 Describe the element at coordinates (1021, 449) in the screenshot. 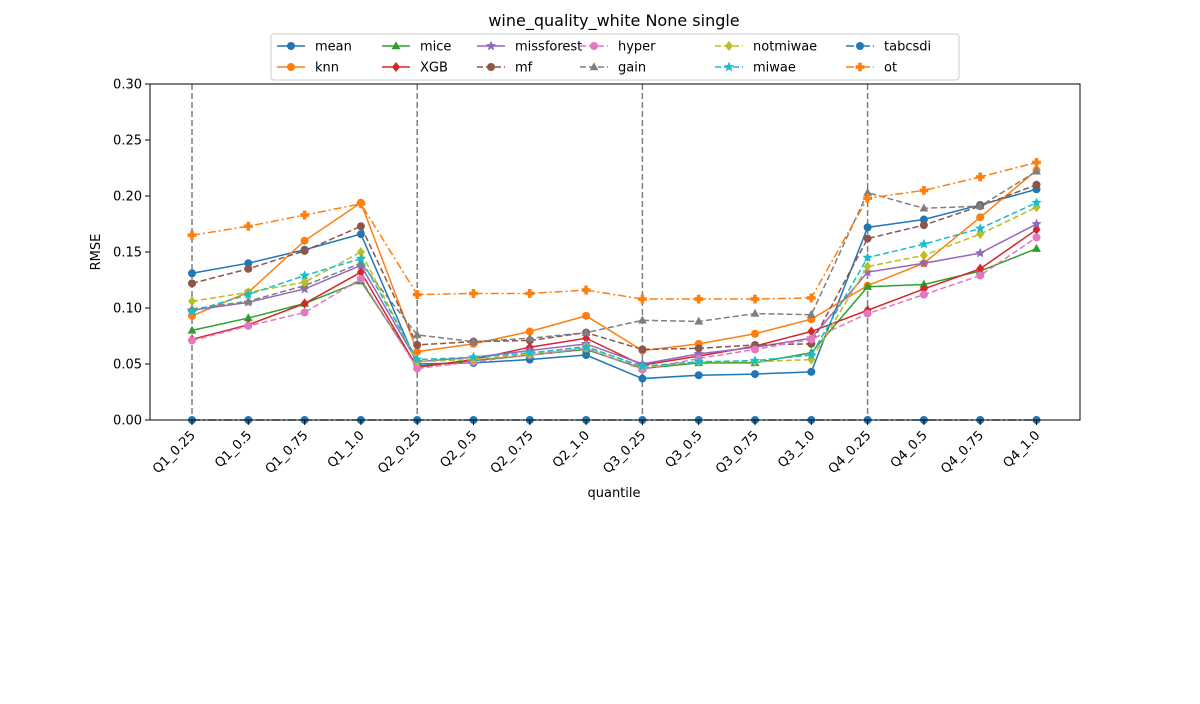

I see `x-tick-label: Q4_1.0` at that location.